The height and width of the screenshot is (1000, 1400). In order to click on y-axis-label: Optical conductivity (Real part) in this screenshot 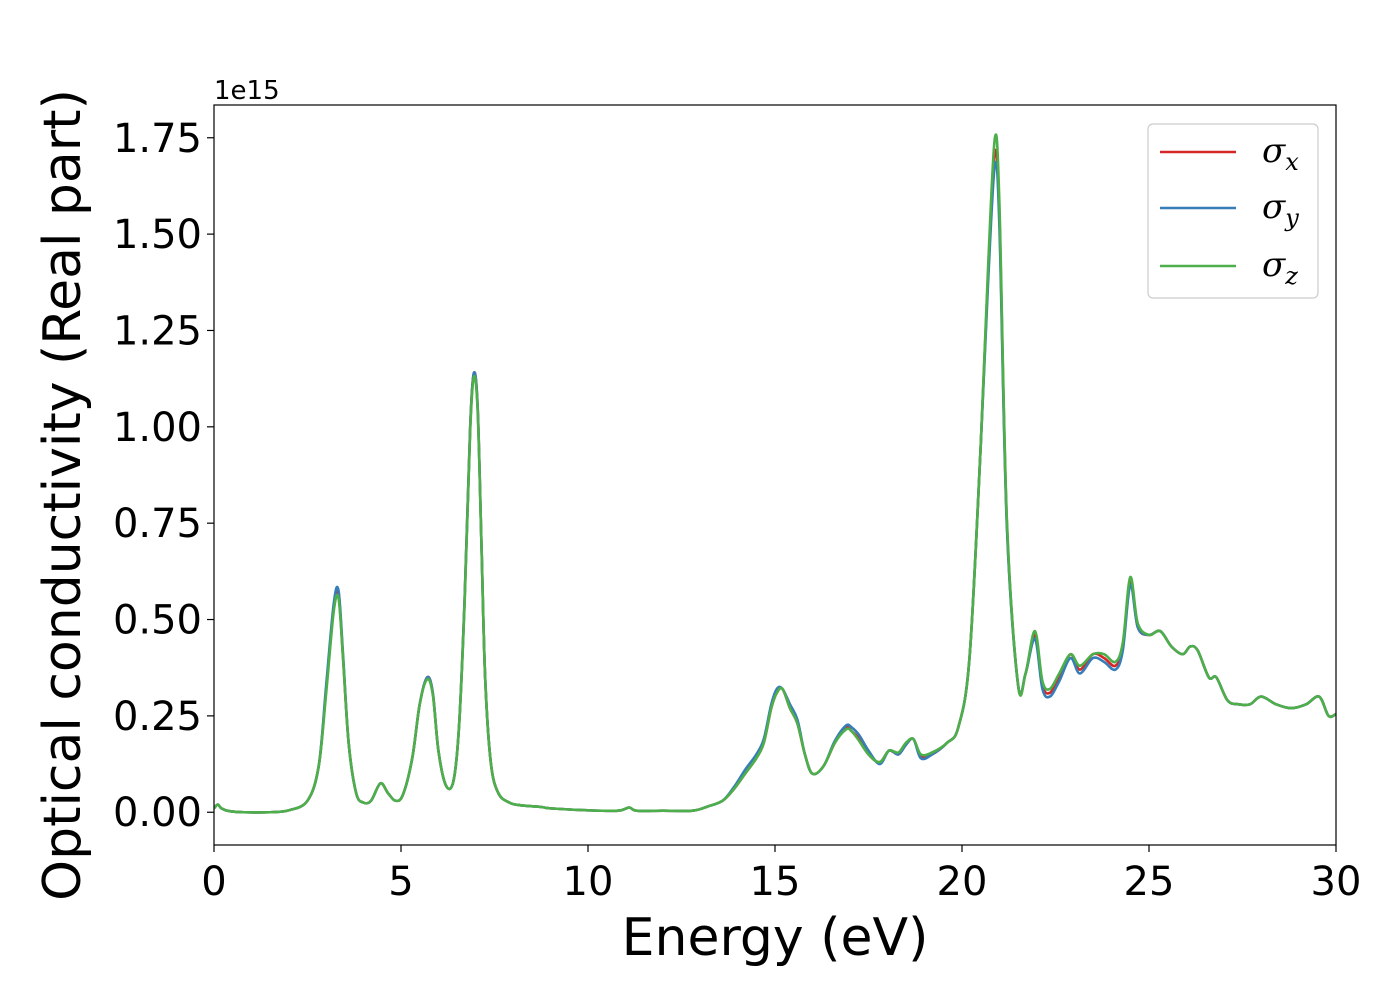, I will do `click(63, 495)`.